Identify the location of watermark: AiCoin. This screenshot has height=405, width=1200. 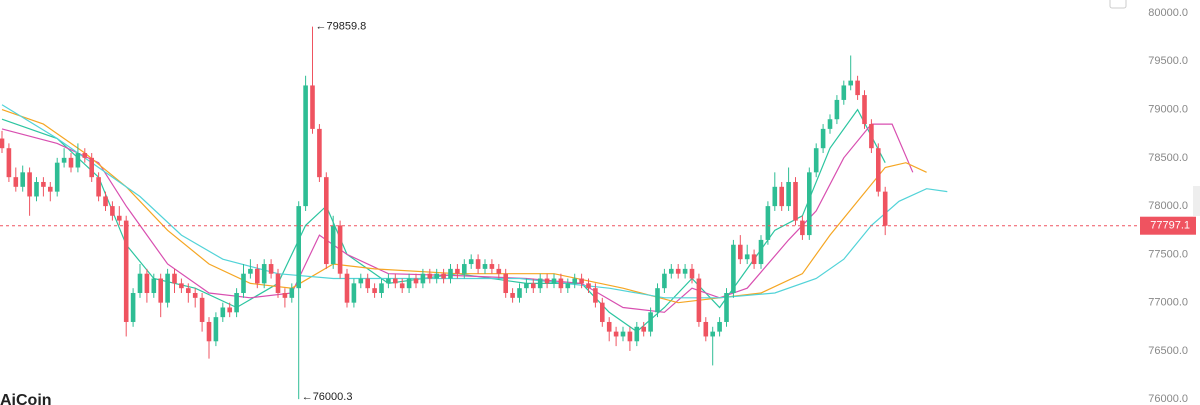
(26, 398).